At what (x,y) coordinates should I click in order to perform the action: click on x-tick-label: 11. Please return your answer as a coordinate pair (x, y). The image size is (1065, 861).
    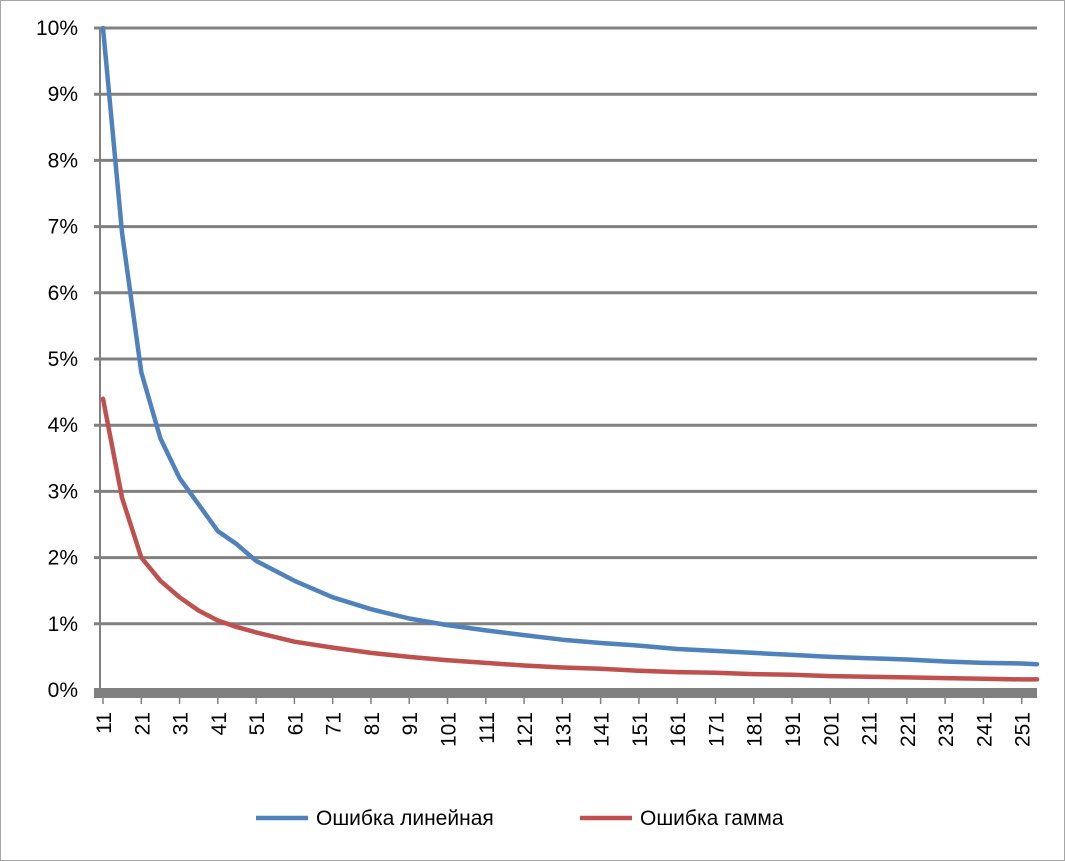
    Looking at the image, I should click on (104, 723).